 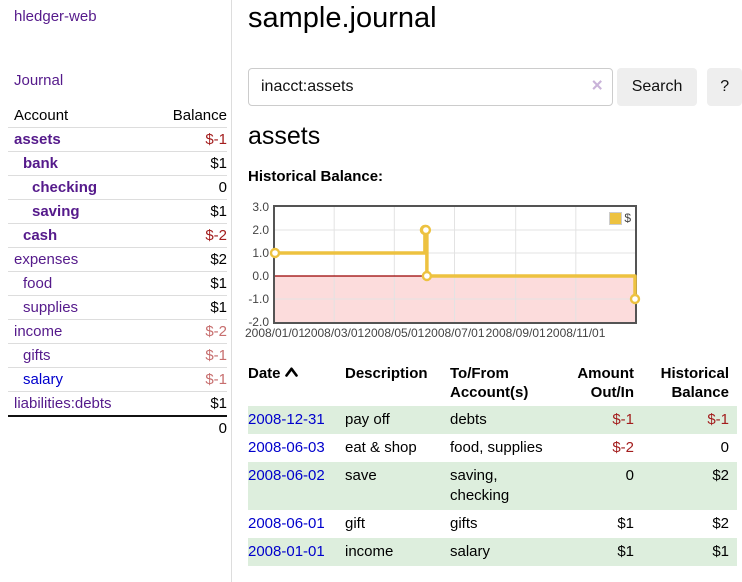 I want to click on account-link: food, so click(x=38, y=283).